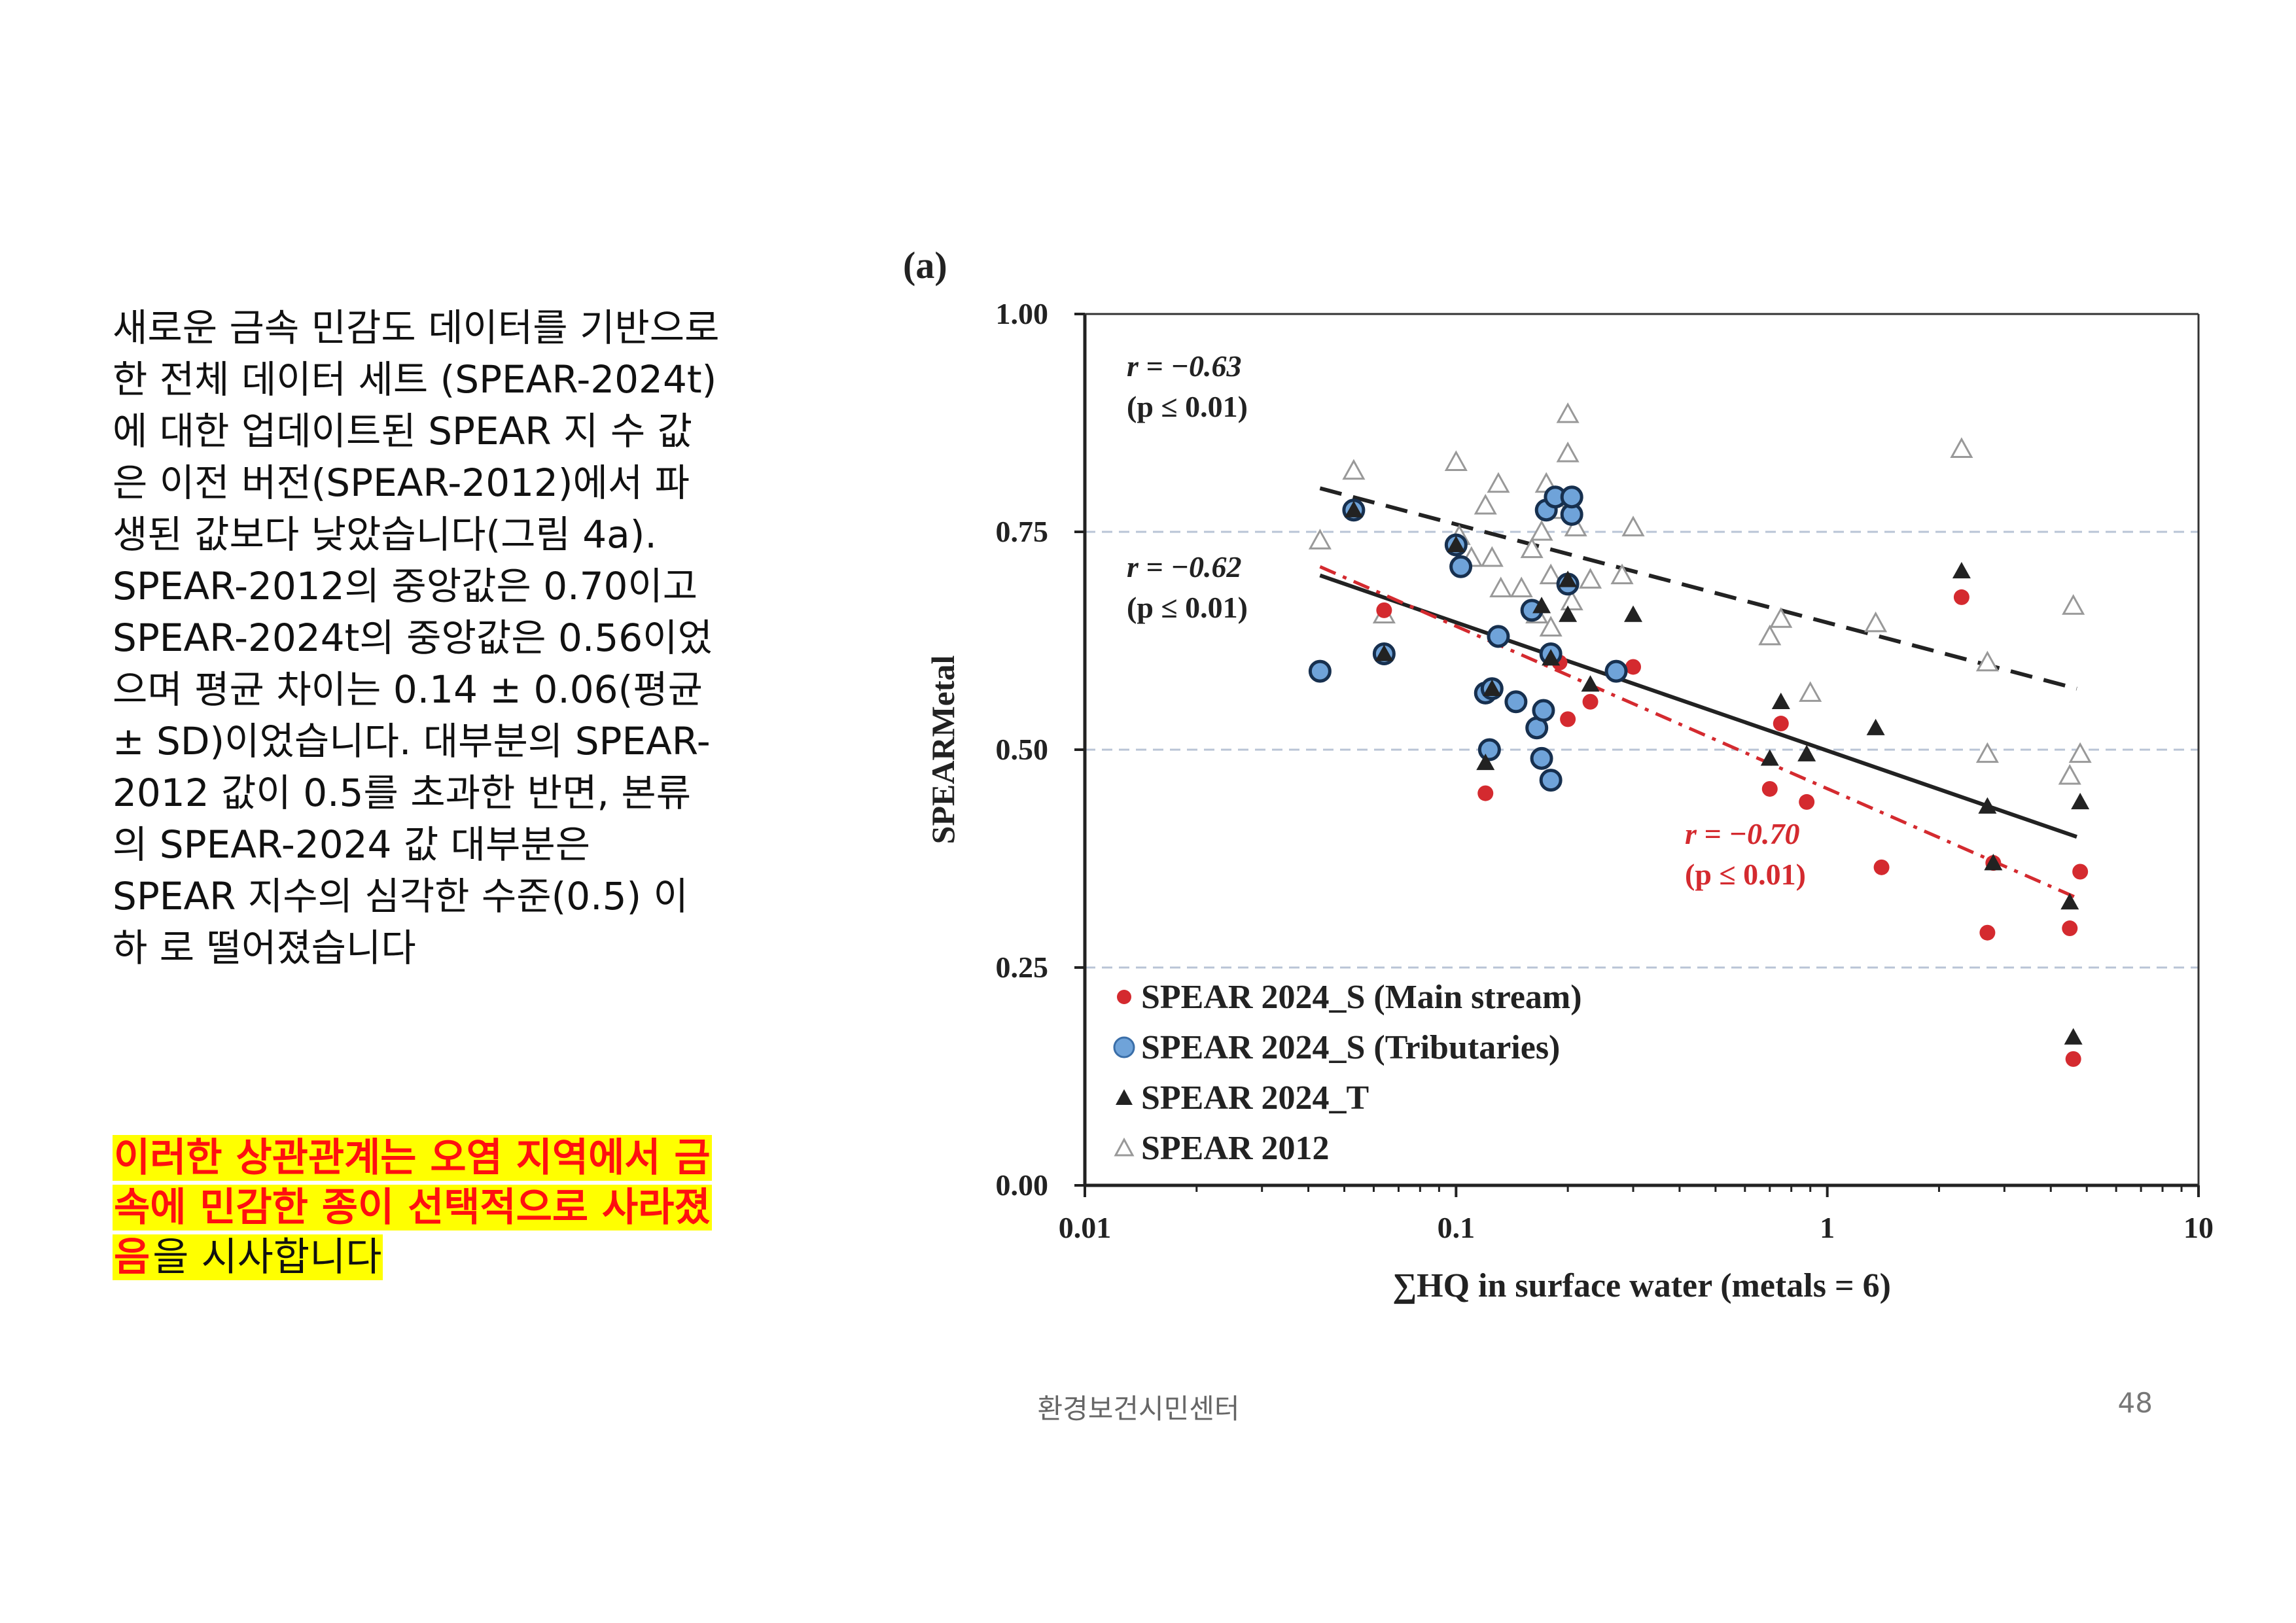  What do you see at coordinates (1085, 1227) in the screenshot?
I see `x-tick-label: 0.01` at bounding box center [1085, 1227].